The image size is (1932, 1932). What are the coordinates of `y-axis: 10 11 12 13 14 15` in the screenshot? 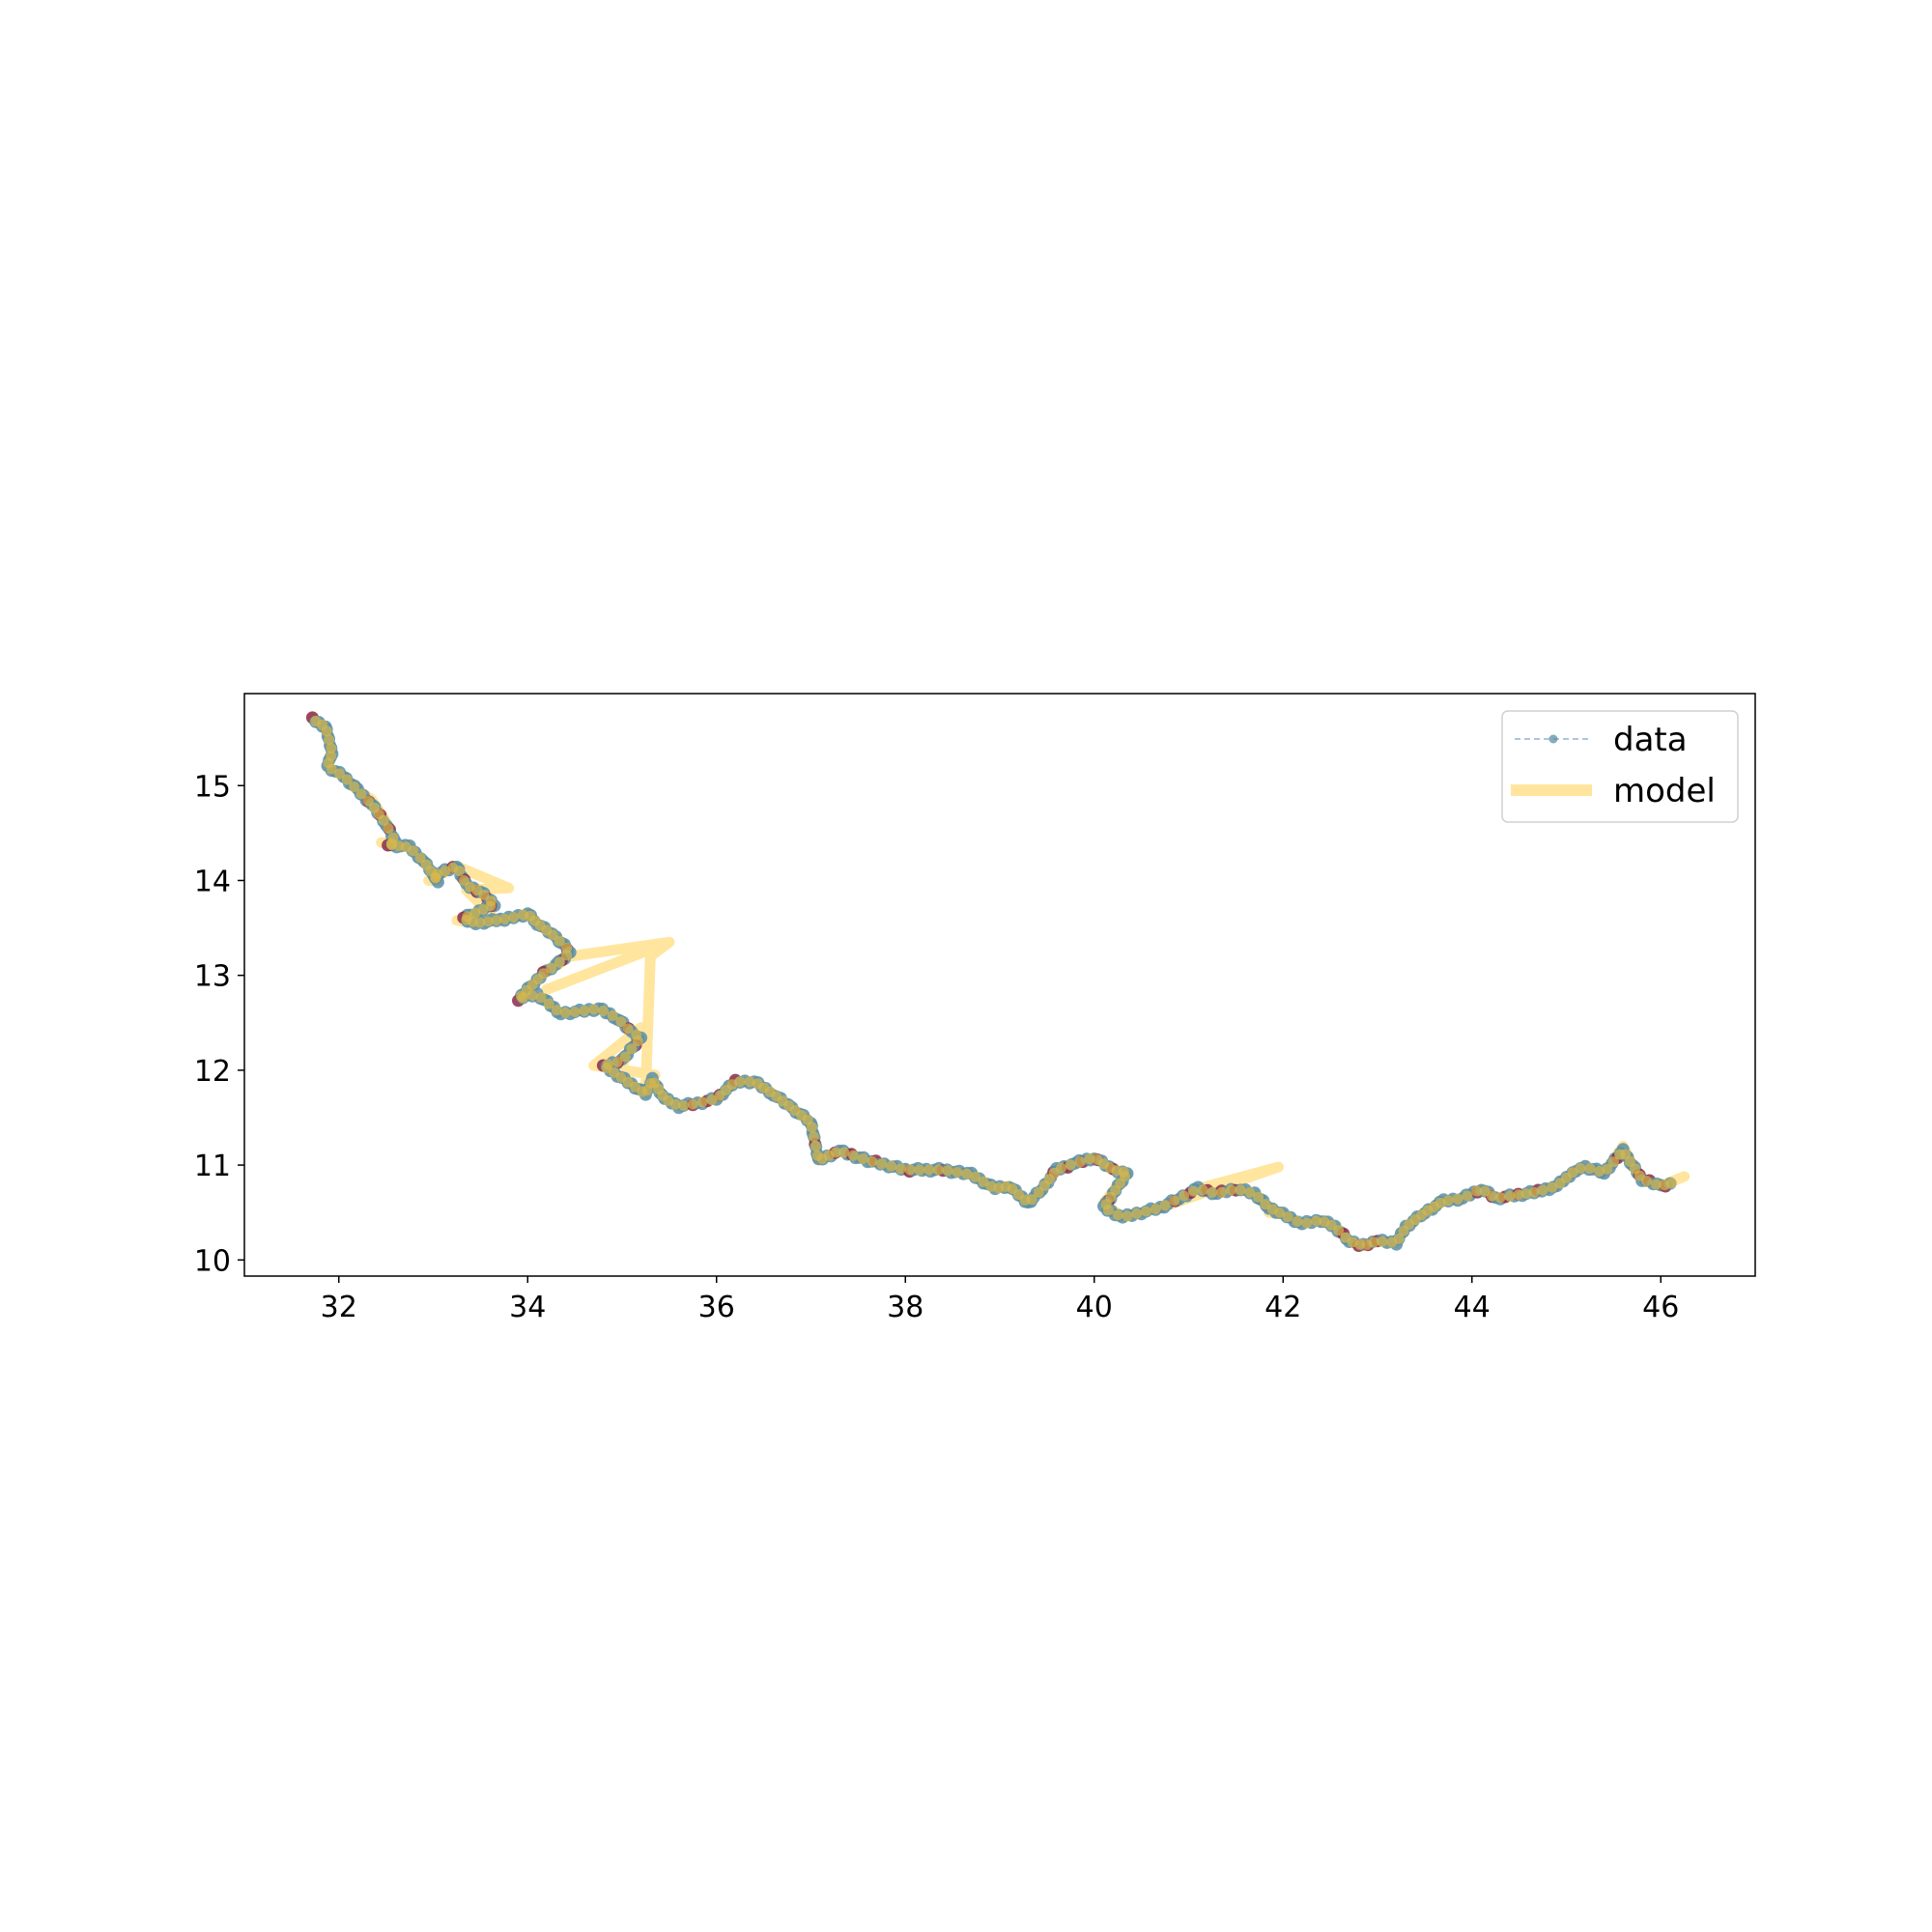 It's located at (219, 1024).